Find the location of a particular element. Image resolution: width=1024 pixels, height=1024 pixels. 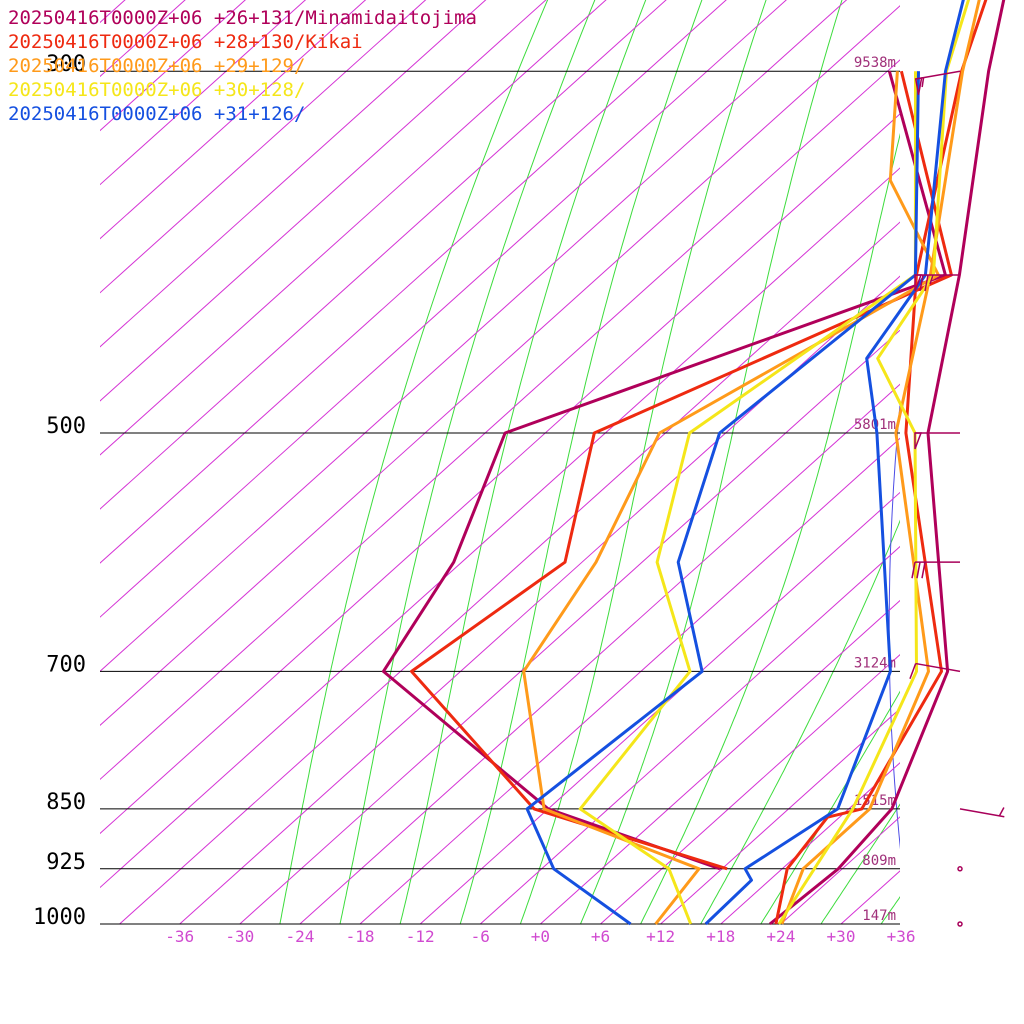

pressure-label: 500 is located at coordinates (66, 426).